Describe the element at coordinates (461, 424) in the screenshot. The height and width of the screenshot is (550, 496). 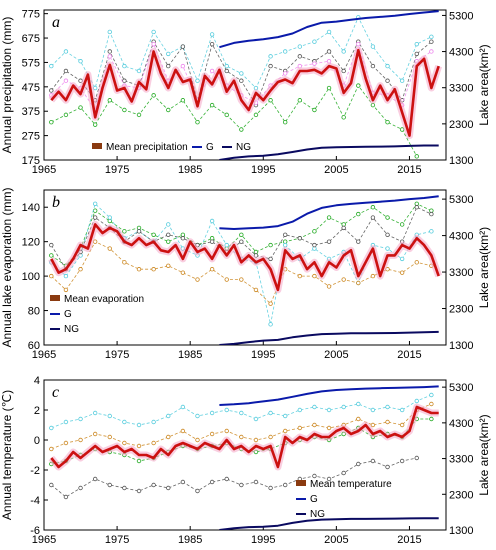
I see `y2-tick-label: 4300` at that location.